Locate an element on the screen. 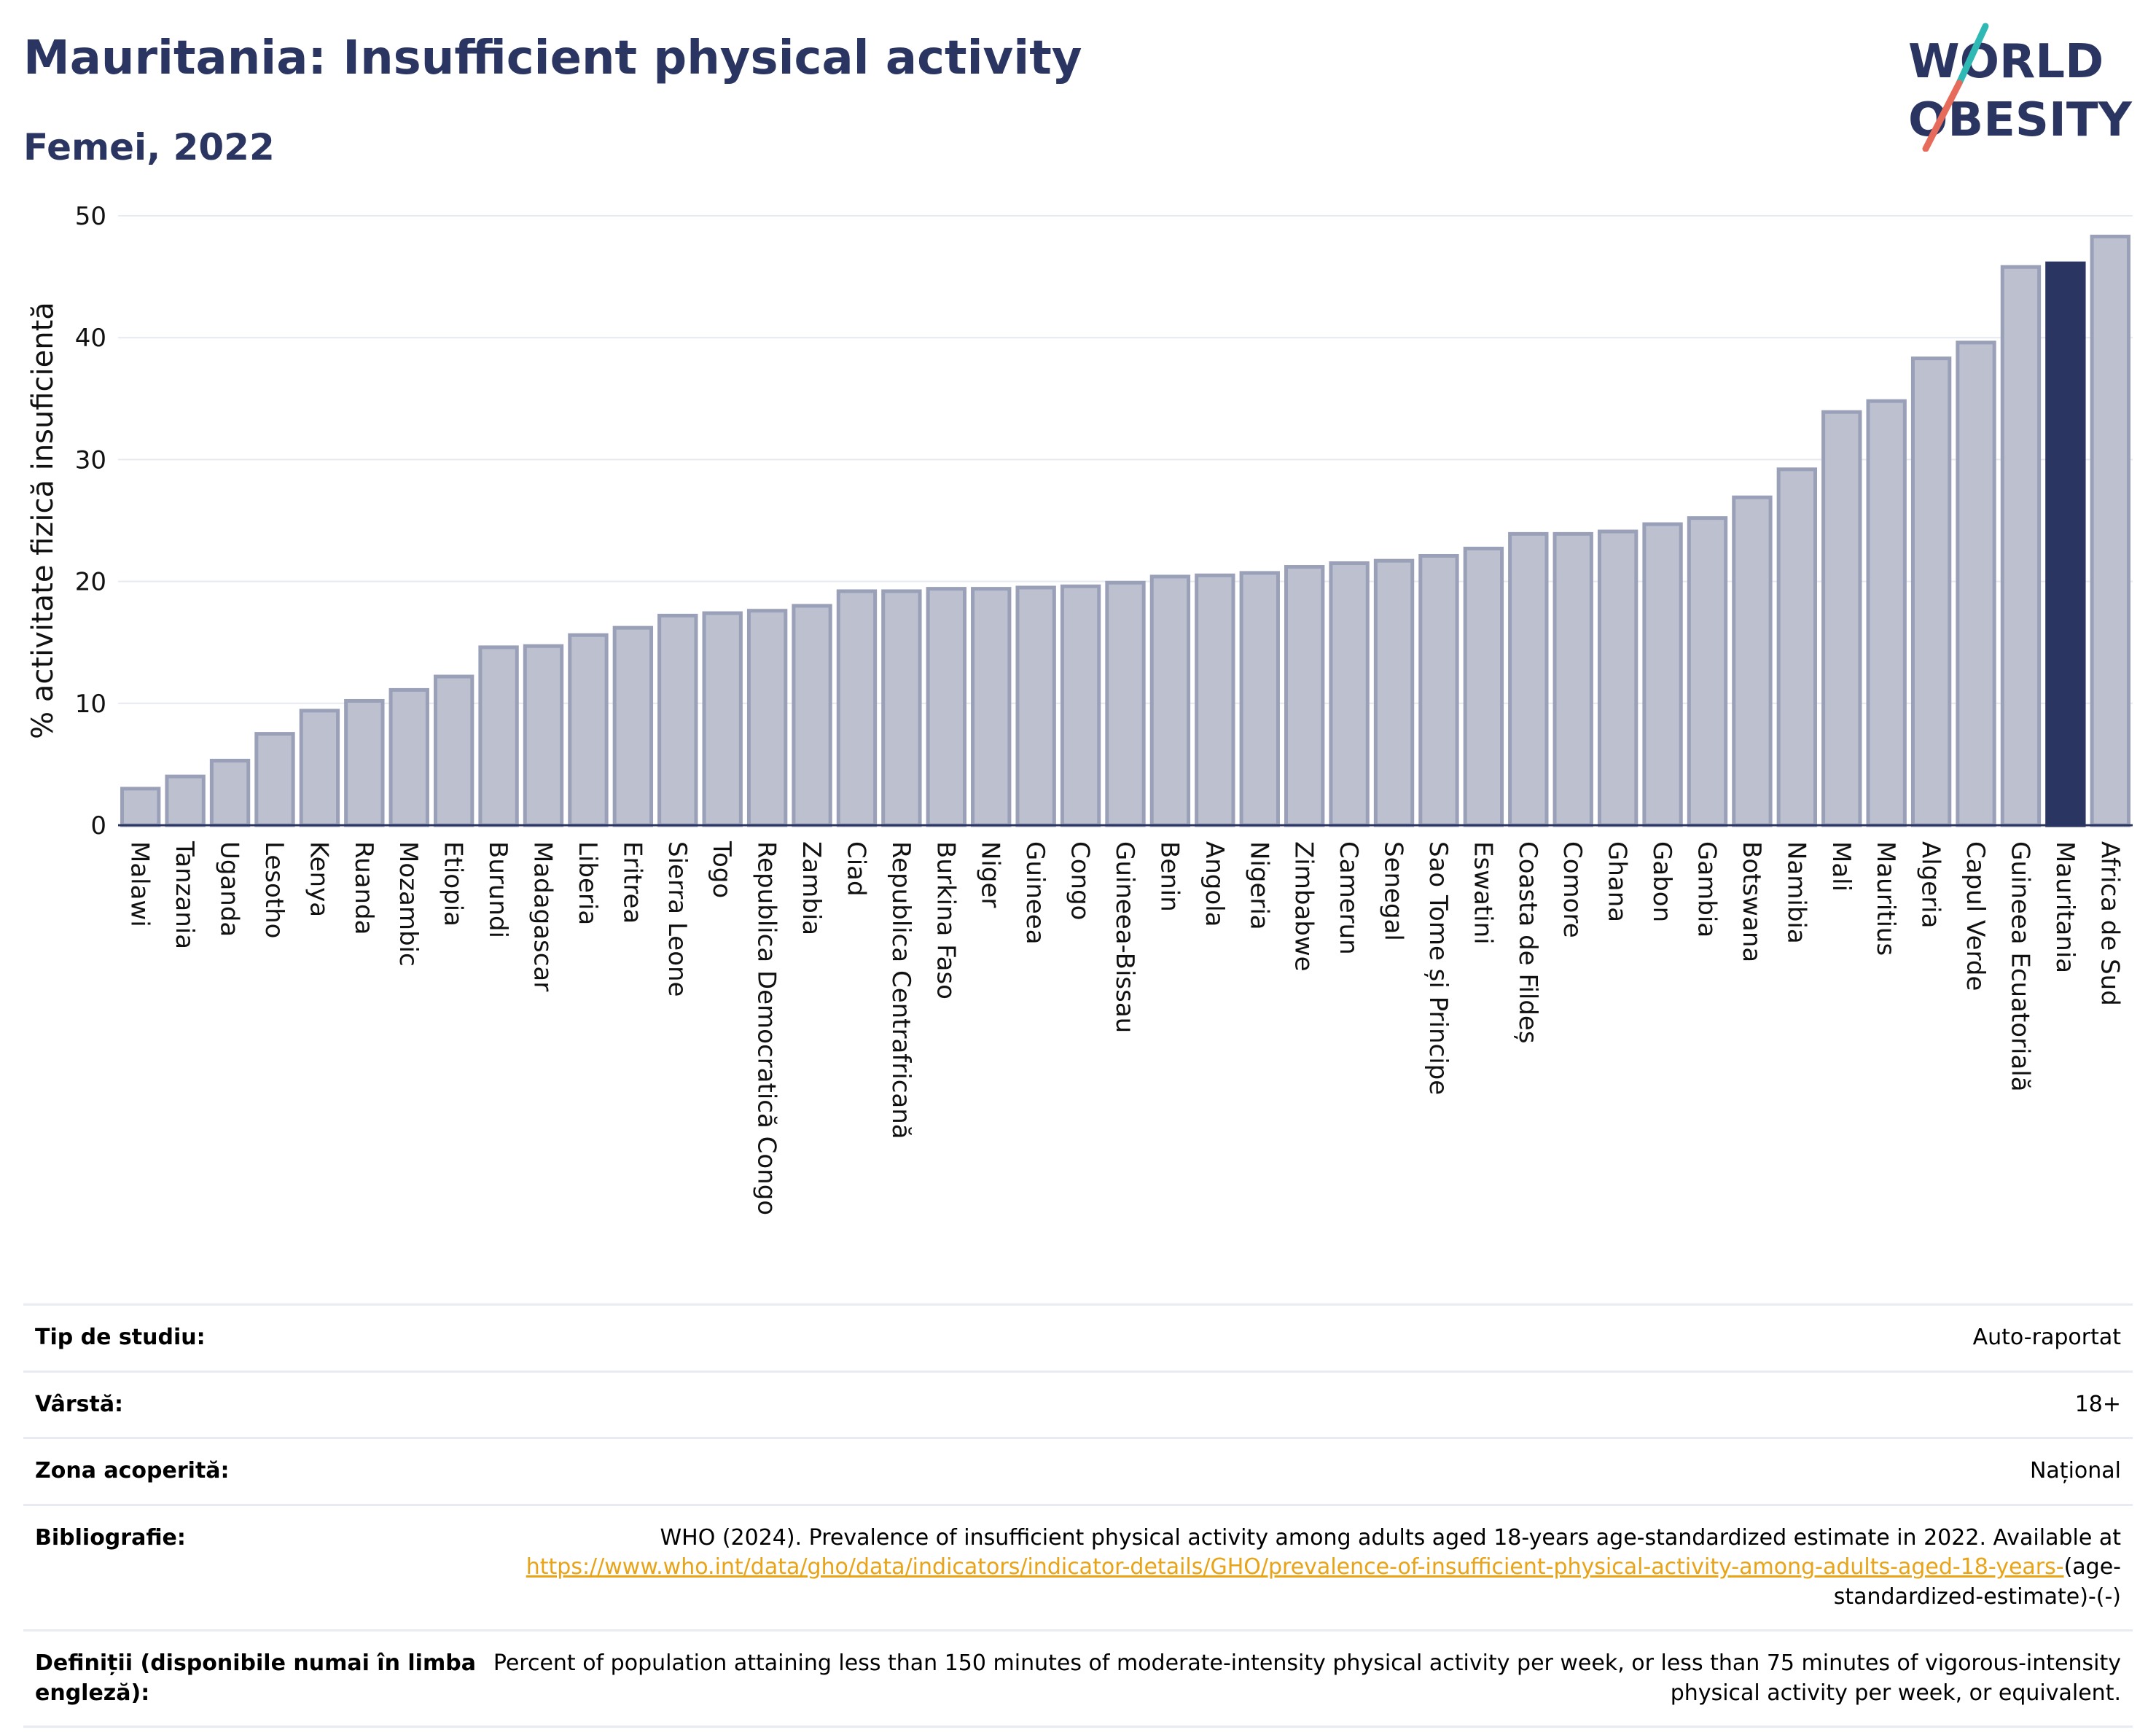  x-tick-label: Guineea is located at coordinates (1035, 893).